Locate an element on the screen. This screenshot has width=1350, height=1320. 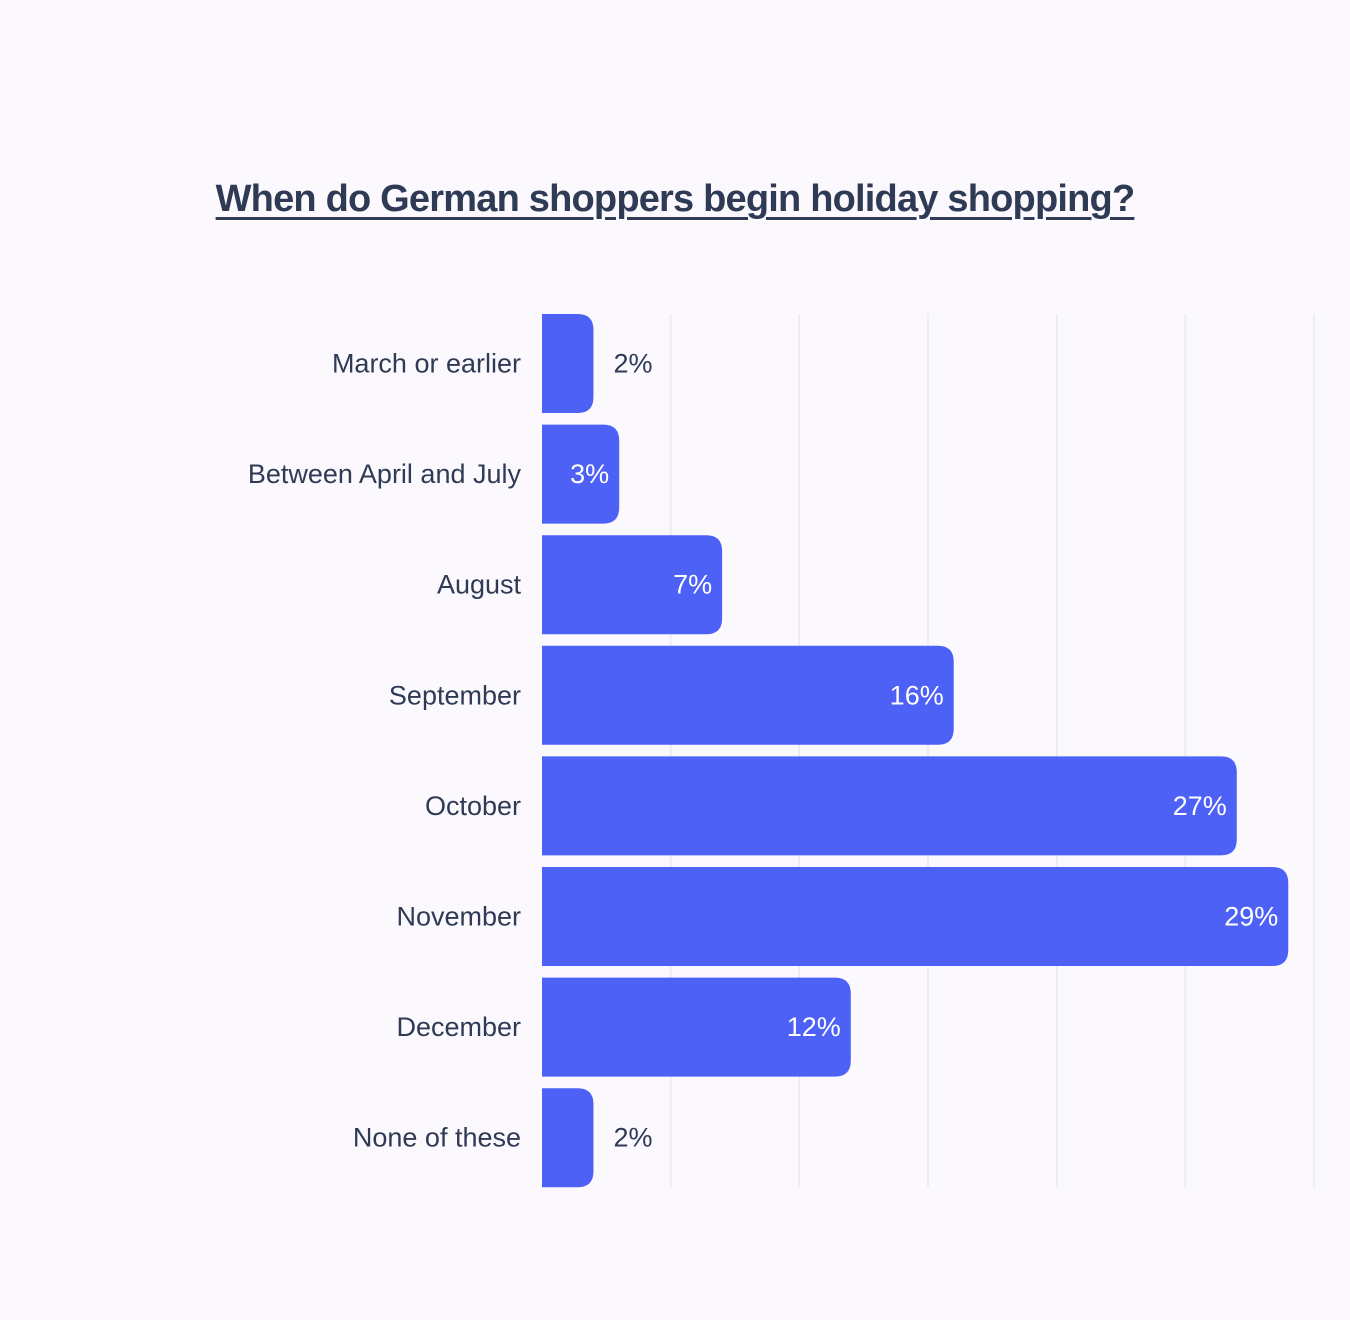
category-label: December is located at coordinates (458, 1027).